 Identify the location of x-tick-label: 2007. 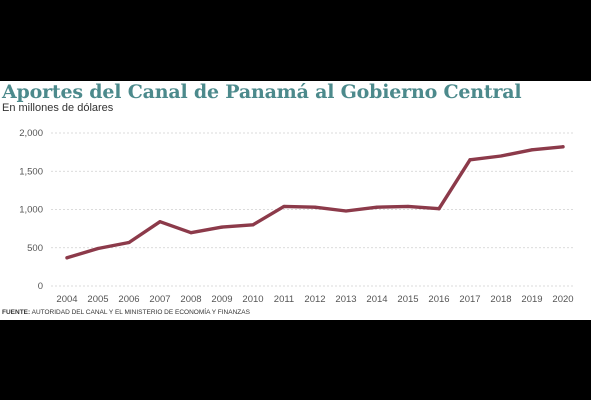
(159, 299).